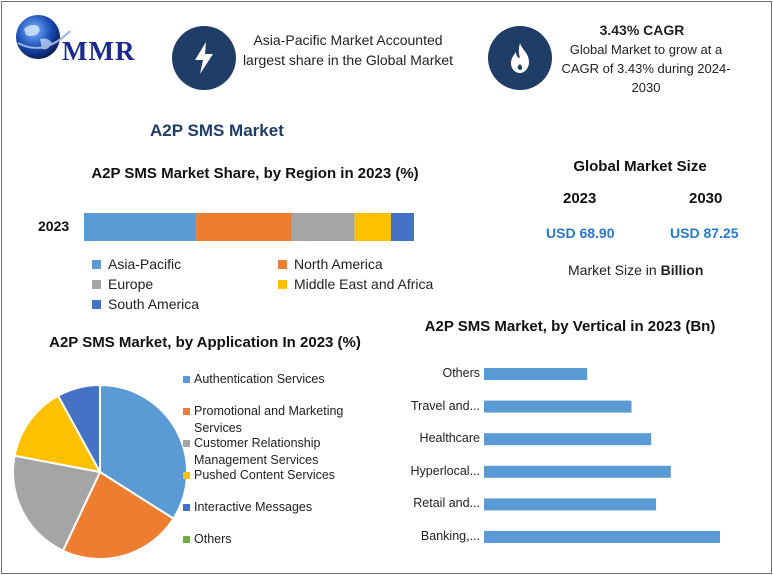  Describe the element at coordinates (682, 270) in the screenshot. I see `market-size-unit: Billion` at that location.